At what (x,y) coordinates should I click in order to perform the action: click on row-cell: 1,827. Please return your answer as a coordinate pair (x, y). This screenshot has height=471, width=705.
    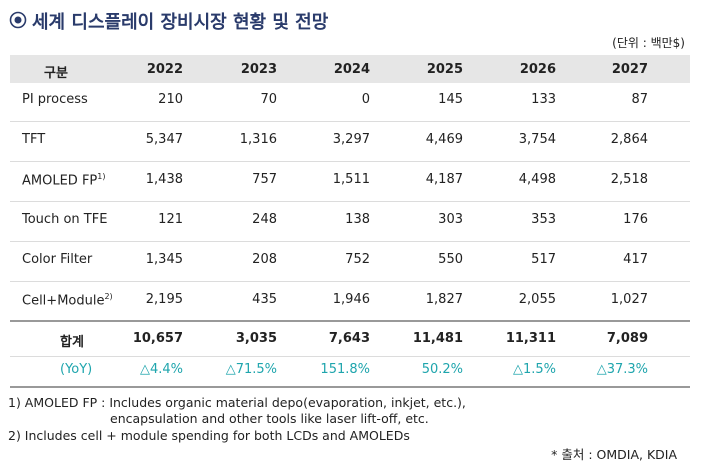
    Looking at the image, I should click on (444, 299).